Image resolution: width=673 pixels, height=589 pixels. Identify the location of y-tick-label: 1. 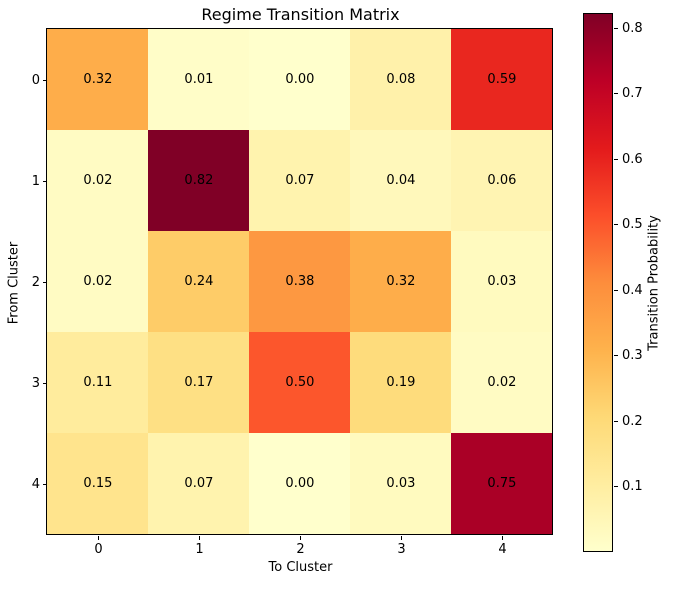
(35, 181).